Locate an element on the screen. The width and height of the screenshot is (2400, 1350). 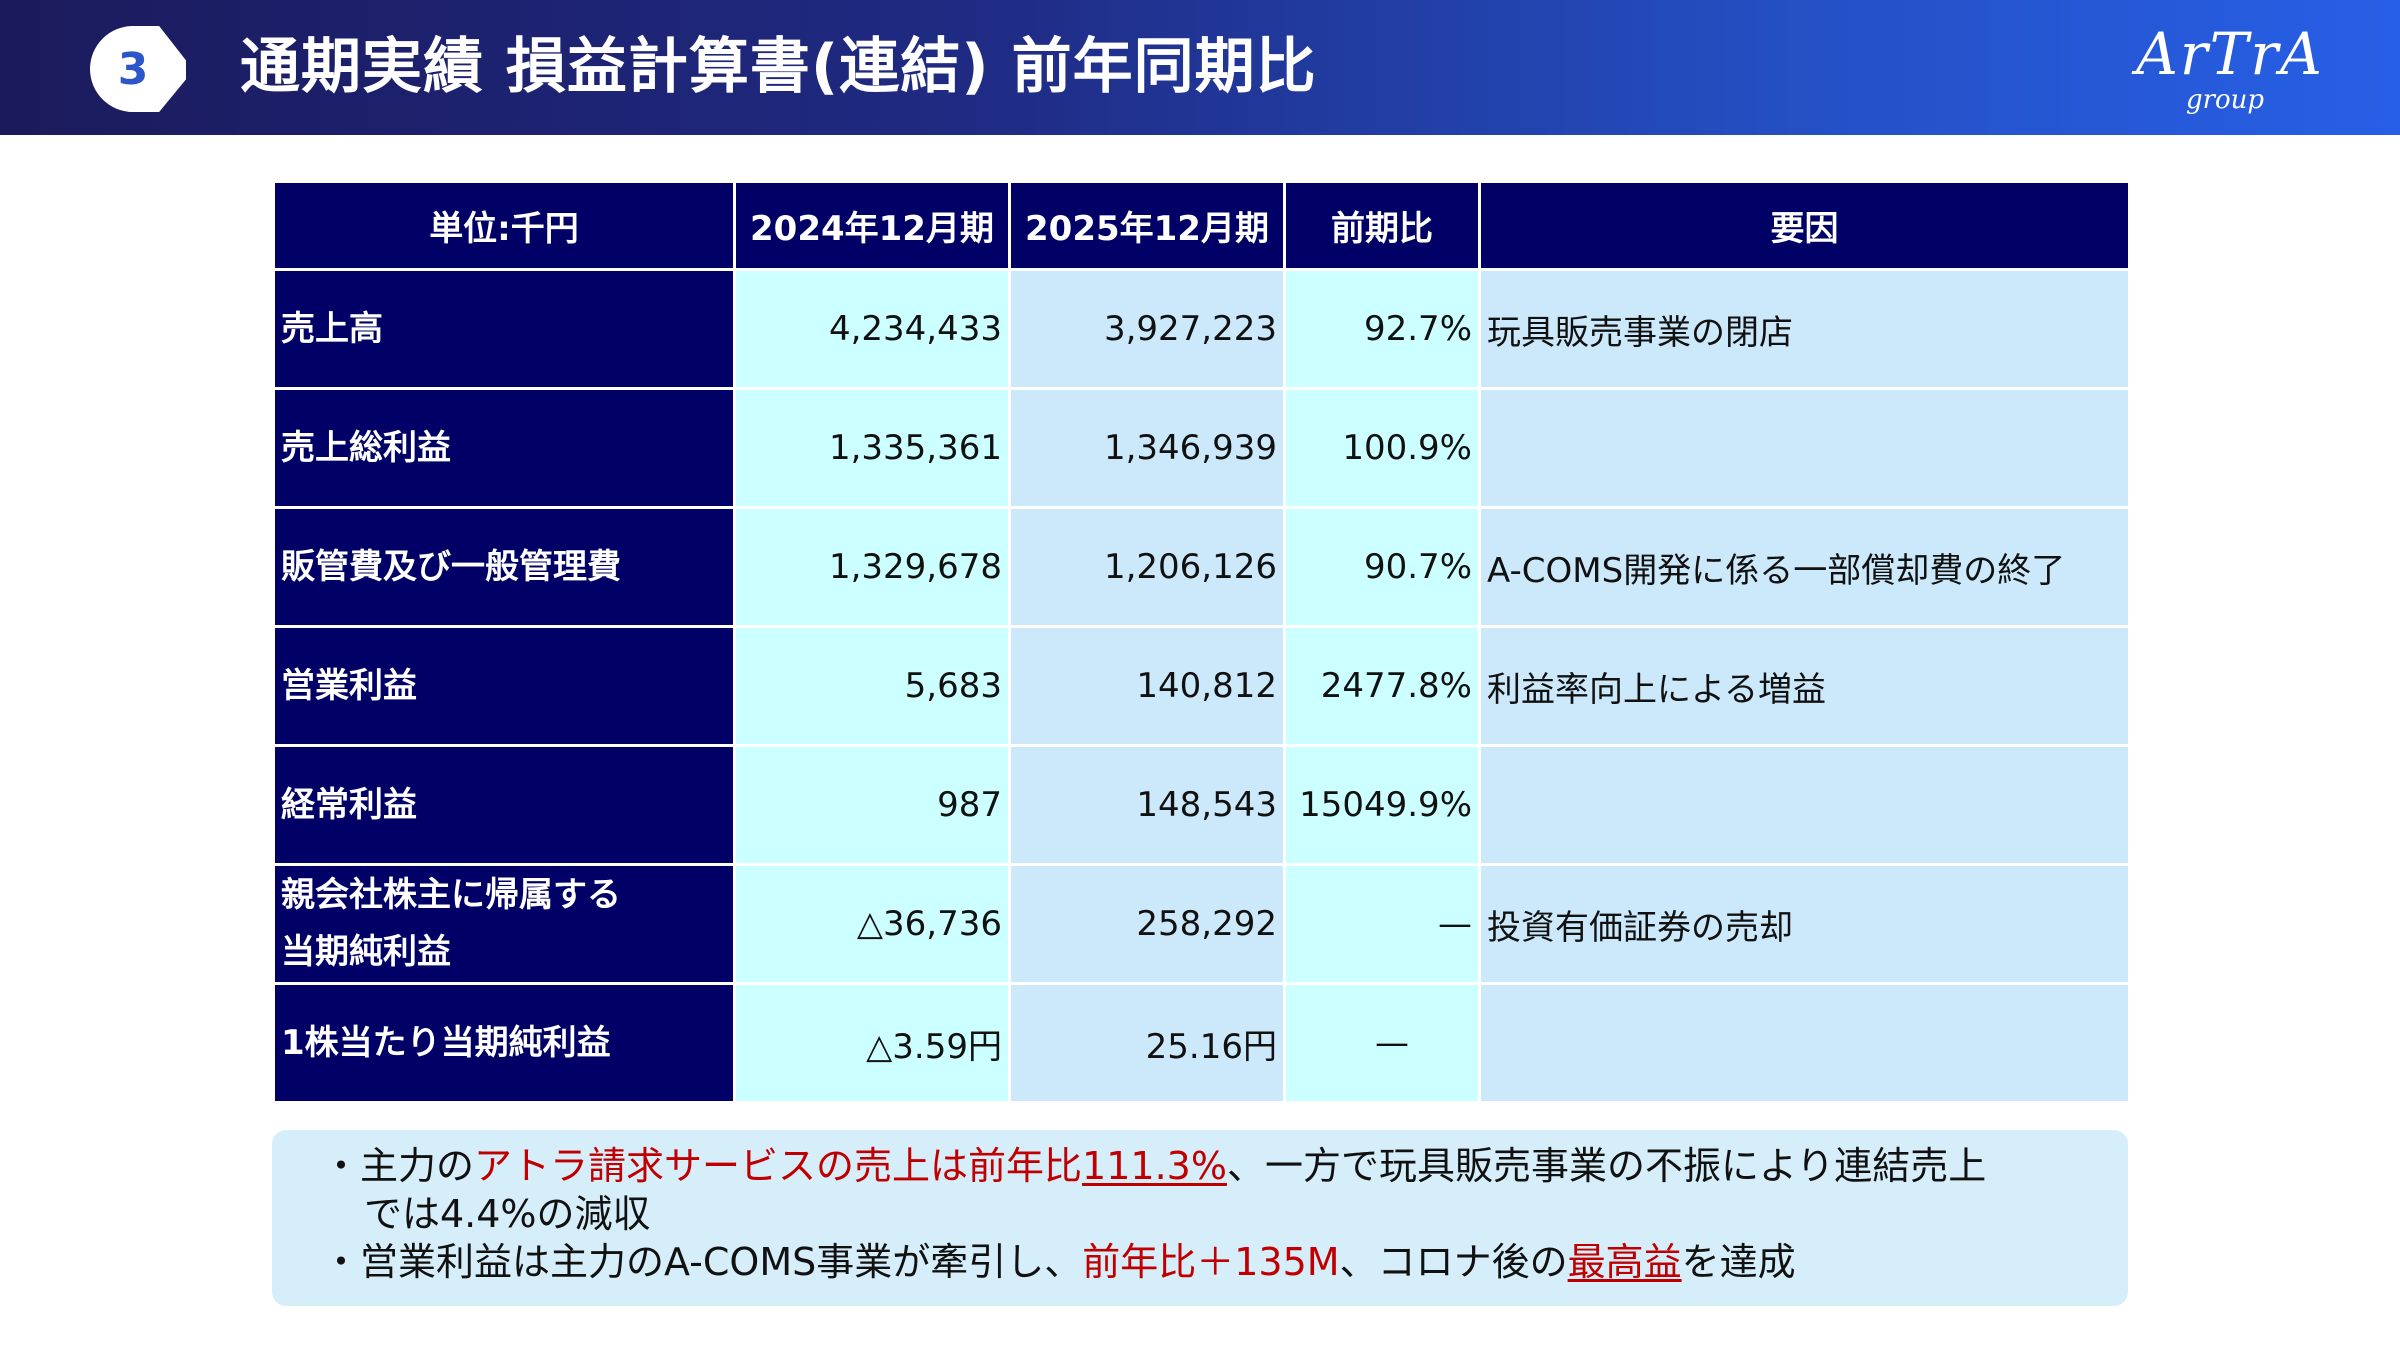
cell-fy2024: △3.59円 is located at coordinates (872, 1043).